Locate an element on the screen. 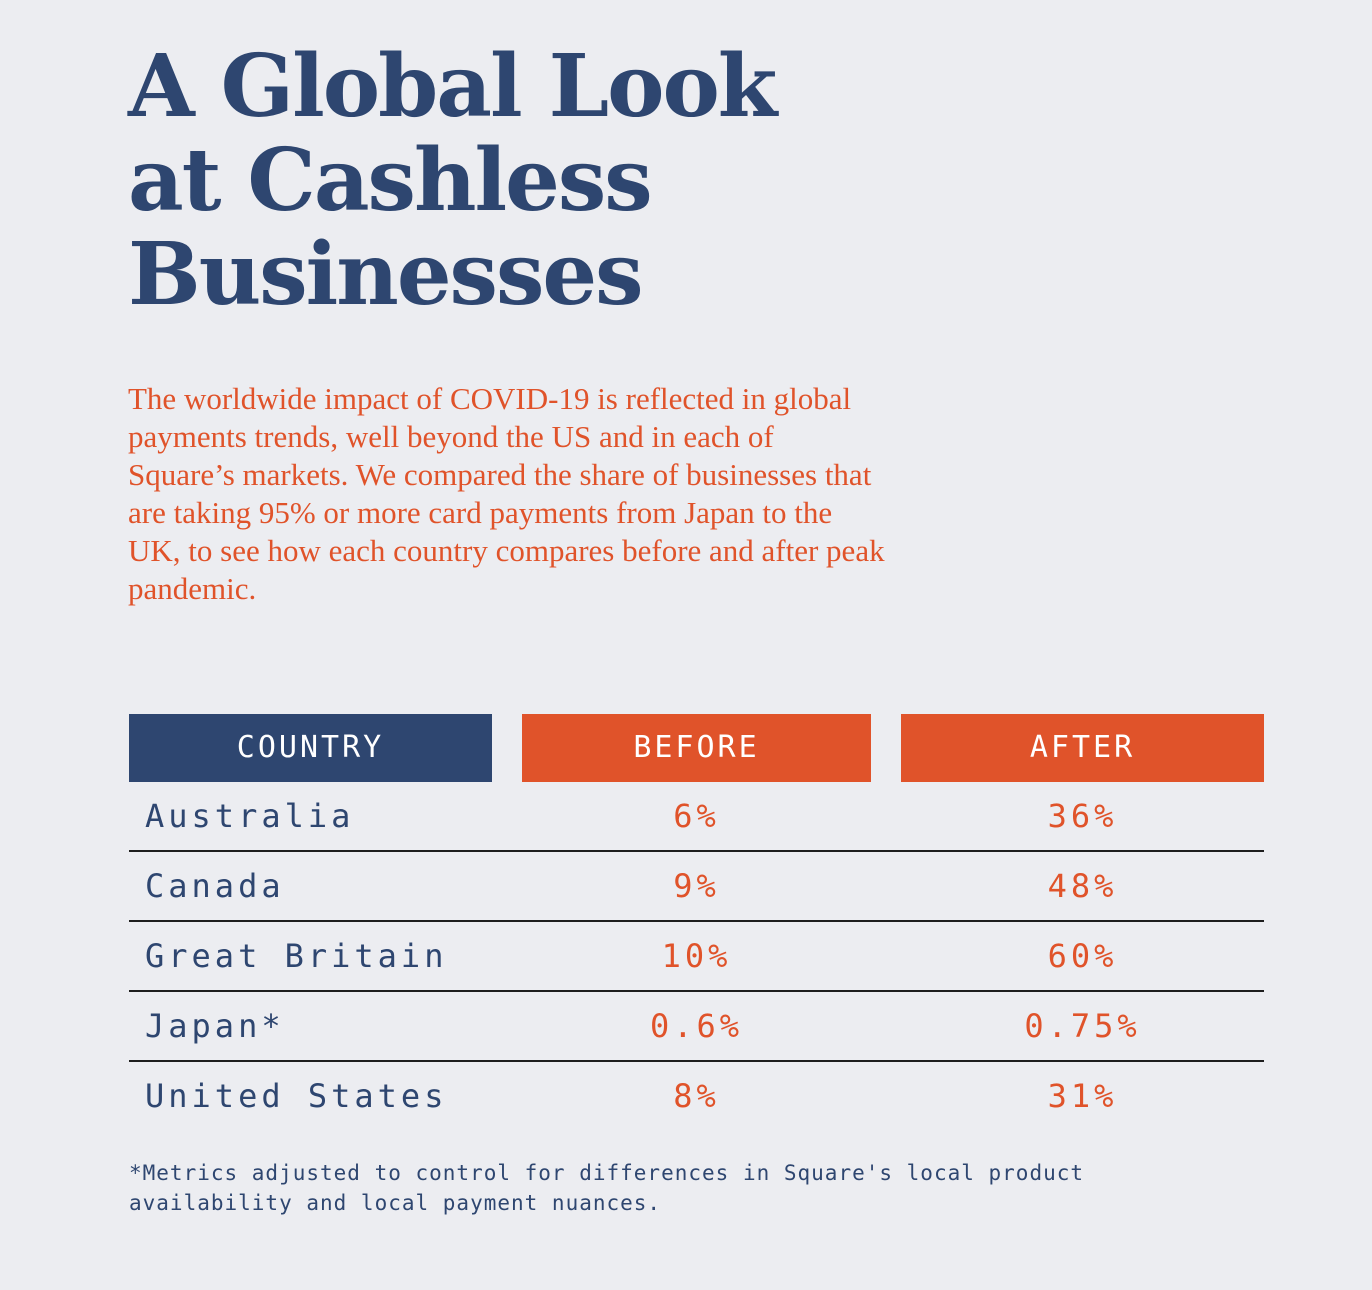  before-cell: 6% is located at coordinates (696, 816).